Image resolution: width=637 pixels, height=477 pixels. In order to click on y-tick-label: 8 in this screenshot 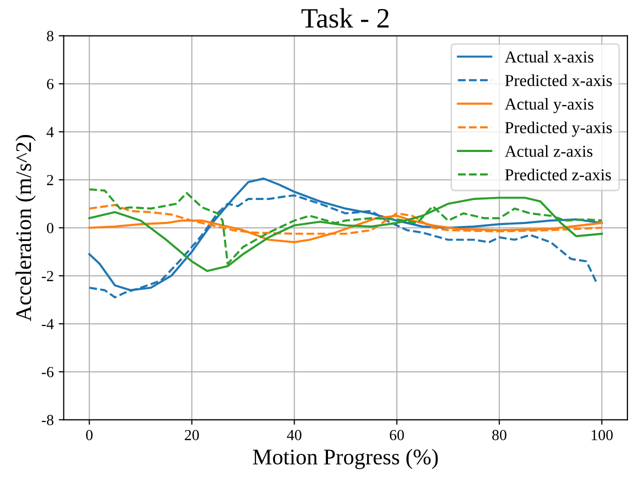, I will do `click(50, 36)`.